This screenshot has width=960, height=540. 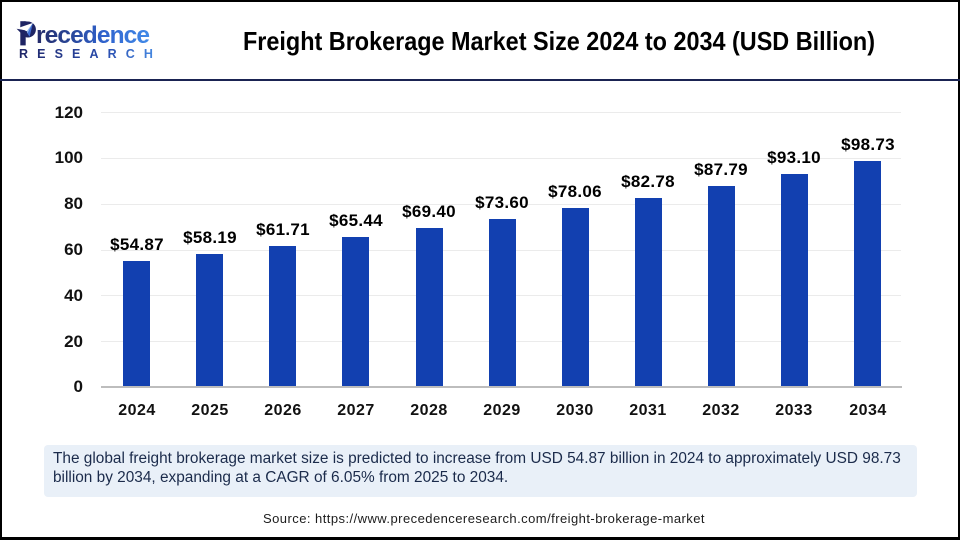 What do you see at coordinates (92, 35) in the screenshot?
I see `svg-text: recedence` at bounding box center [92, 35].